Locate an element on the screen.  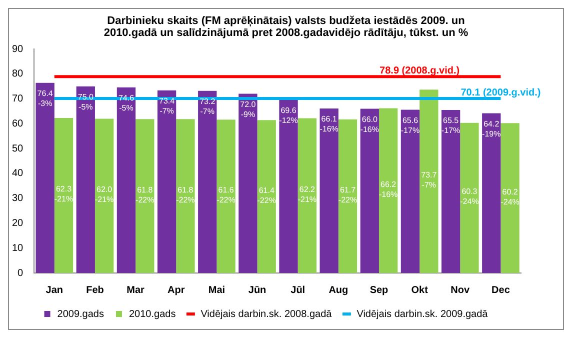
data-label: 76.4 -3% is located at coordinates (45, 98).